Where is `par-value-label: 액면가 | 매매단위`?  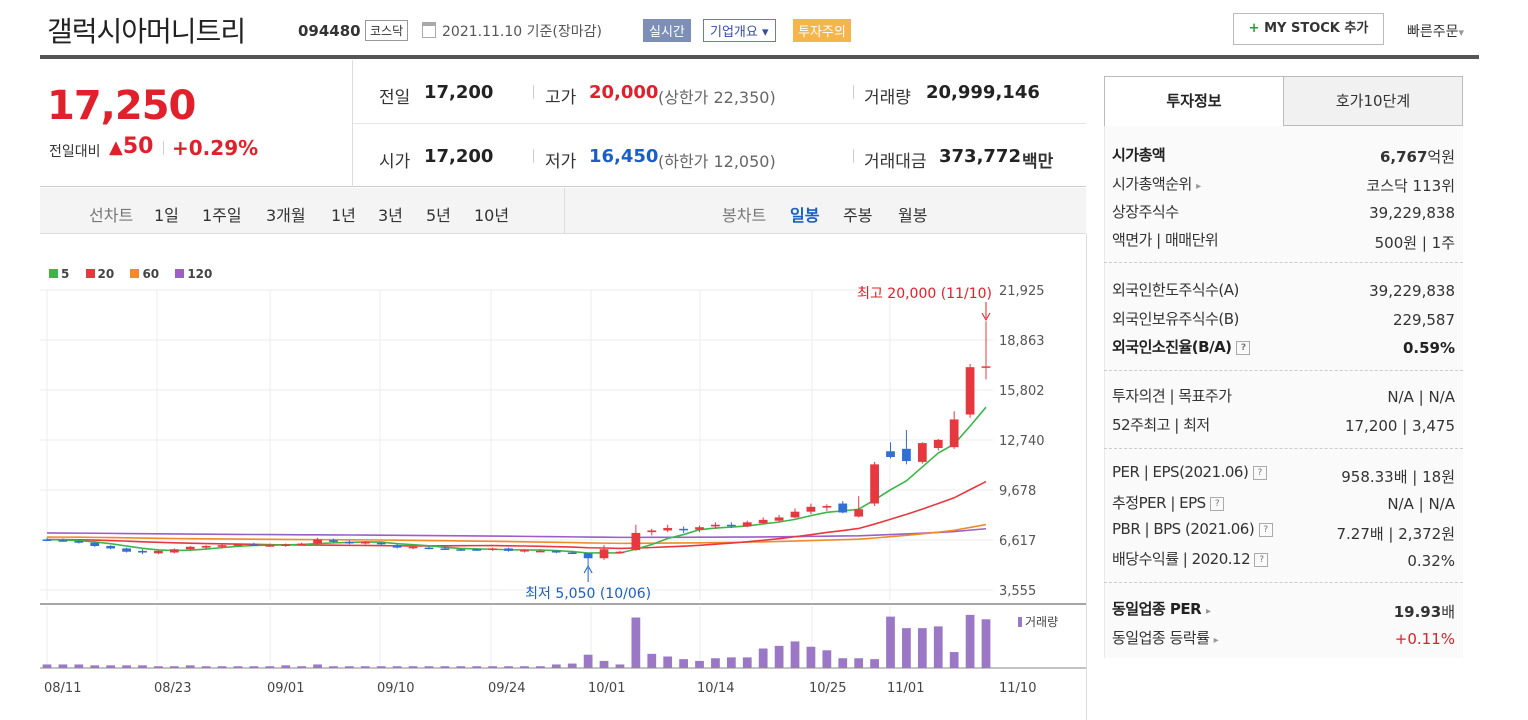 par-value-label: 액면가 | 매매단위 is located at coordinates (1165, 240).